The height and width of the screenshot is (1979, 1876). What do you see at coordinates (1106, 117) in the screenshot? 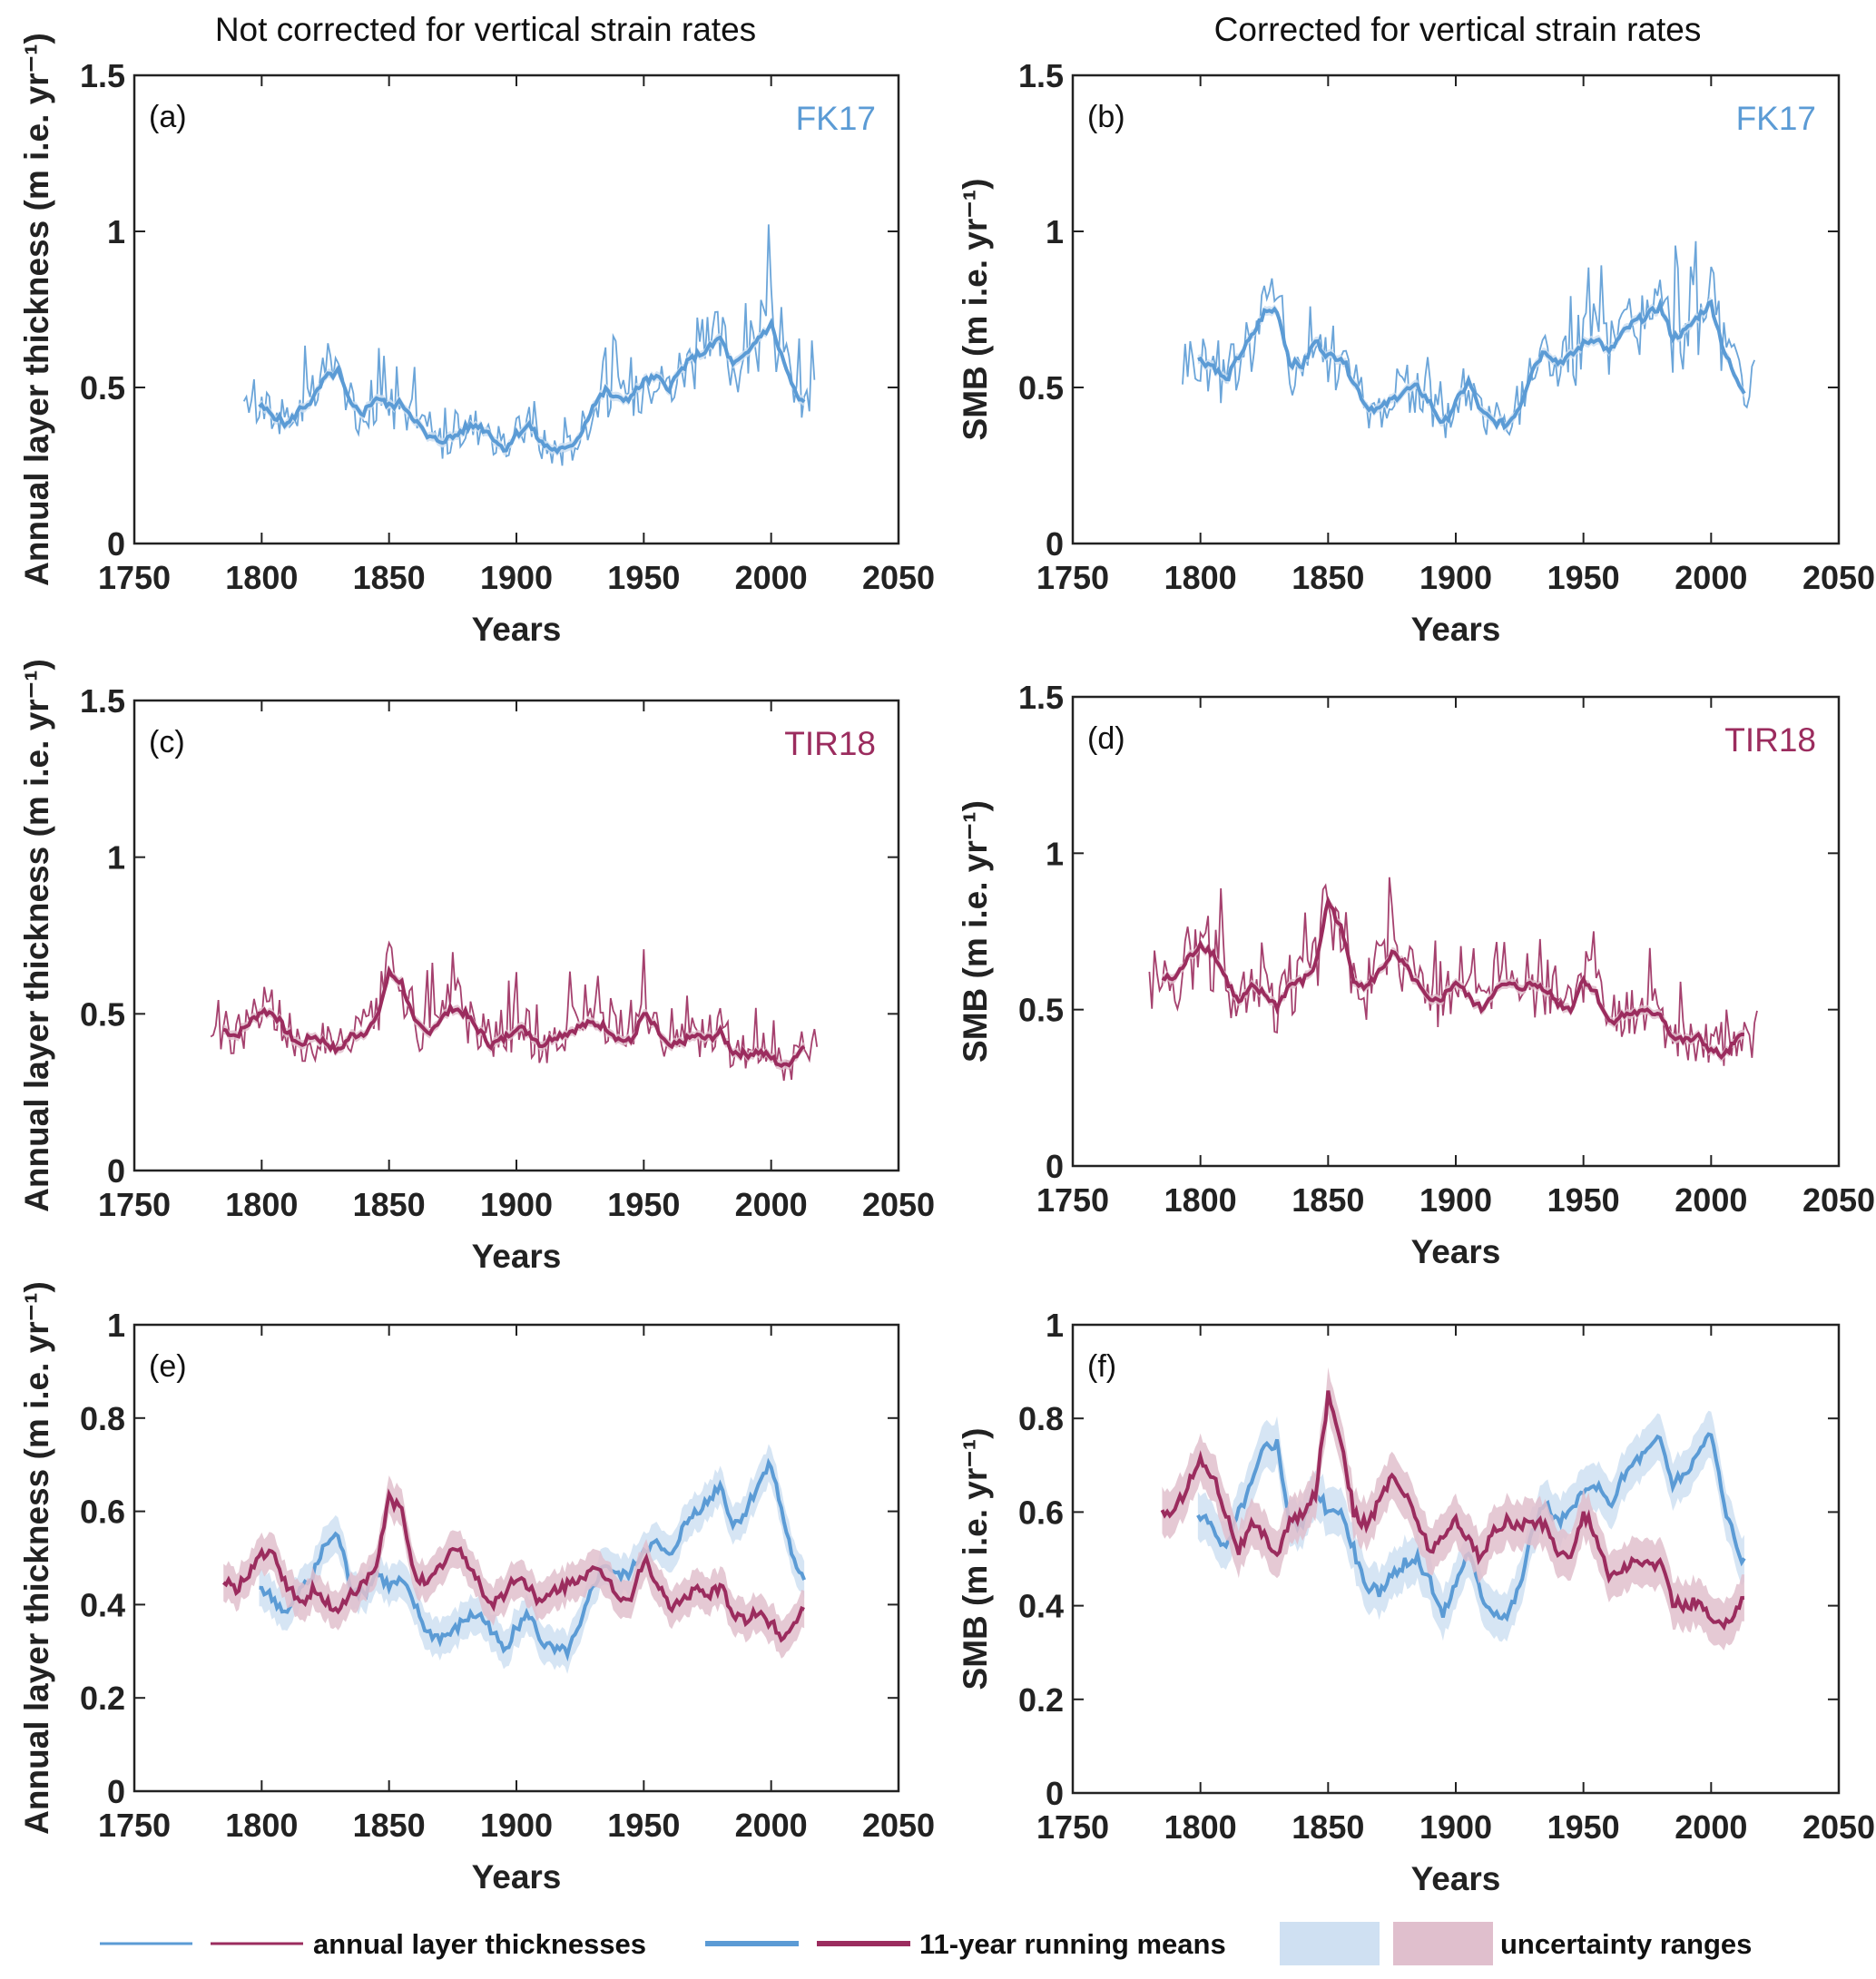
I see `panel-label: (b)` at bounding box center [1106, 117].